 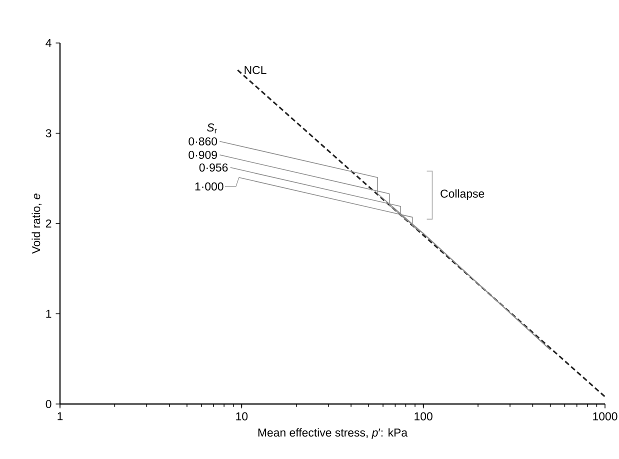 What do you see at coordinates (49, 404) in the screenshot?
I see `y-tick-label: 0` at bounding box center [49, 404].